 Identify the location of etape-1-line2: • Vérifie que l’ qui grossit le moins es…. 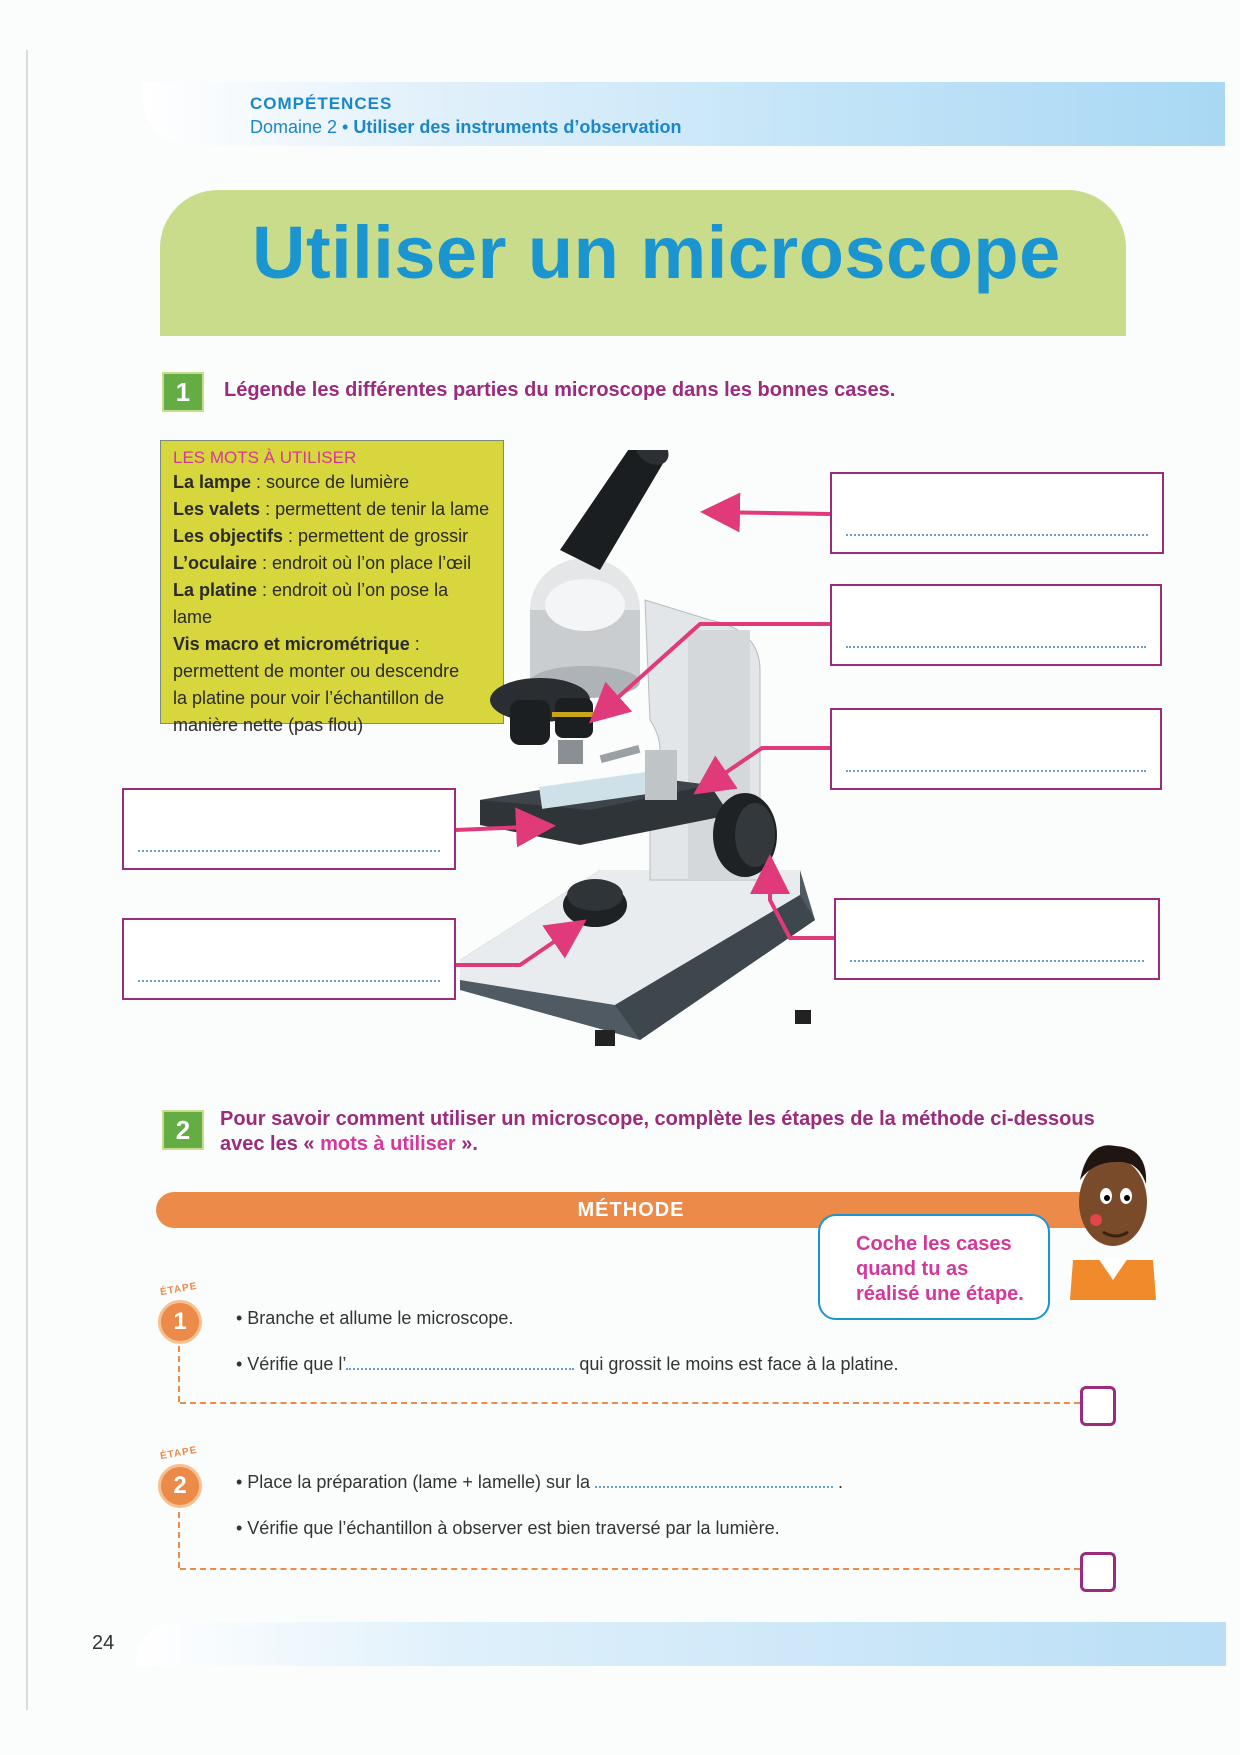
(567, 1364).